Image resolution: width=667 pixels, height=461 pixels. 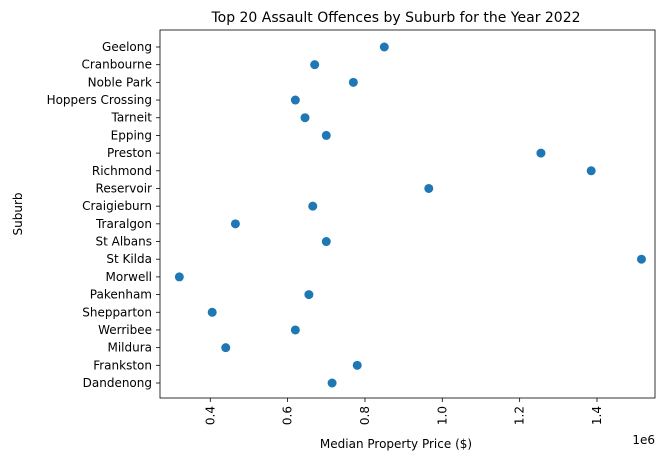 What do you see at coordinates (125, 330) in the screenshot?
I see `y-tick-label: Werribee` at bounding box center [125, 330].